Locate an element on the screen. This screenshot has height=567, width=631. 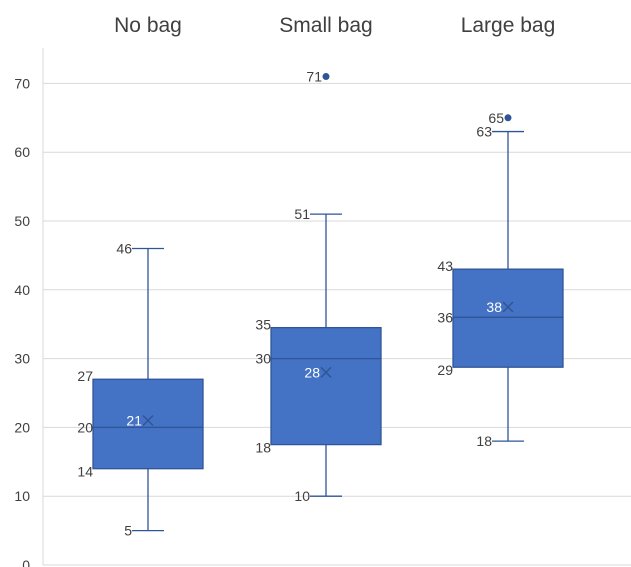
q1-label: 18 is located at coordinates (263, 448).